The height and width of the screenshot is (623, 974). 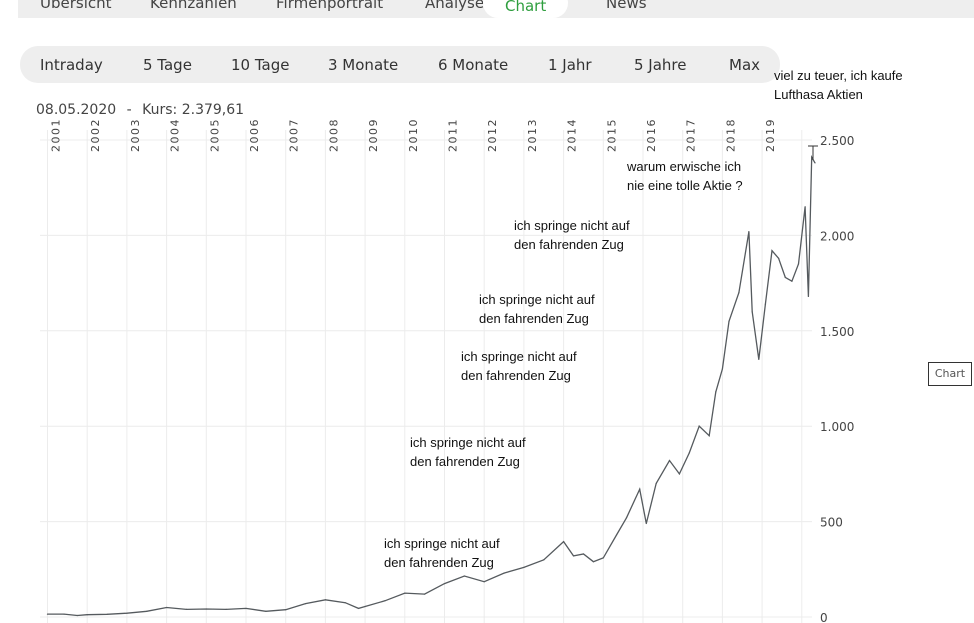 What do you see at coordinates (330, 6) in the screenshot?
I see `tab-firmenportrait: Firmenportrait` at bounding box center [330, 6].